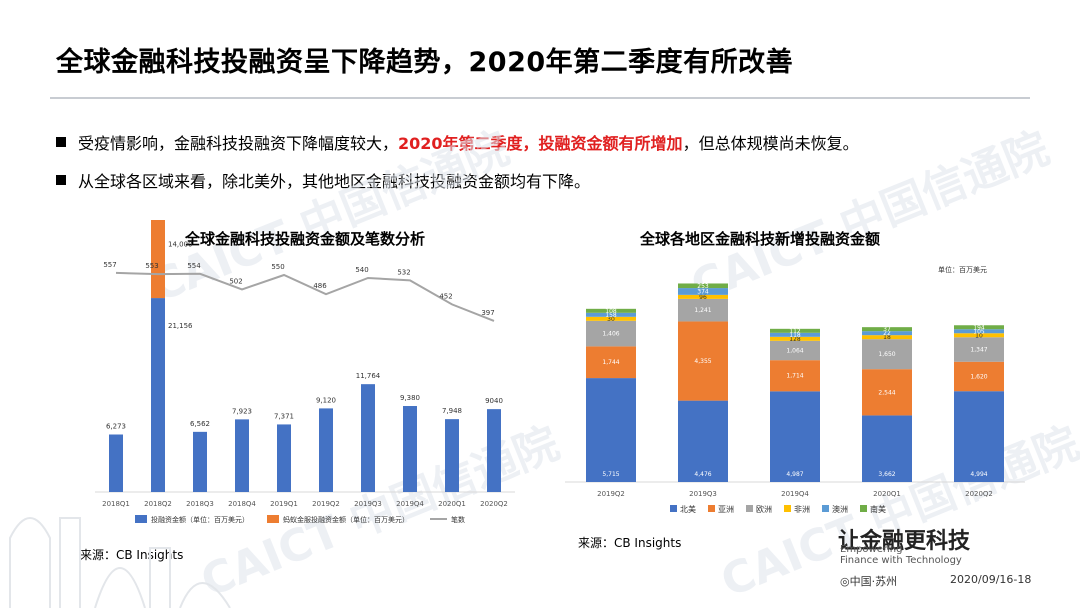  I want to click on line-label: 452, so click(445, 296).